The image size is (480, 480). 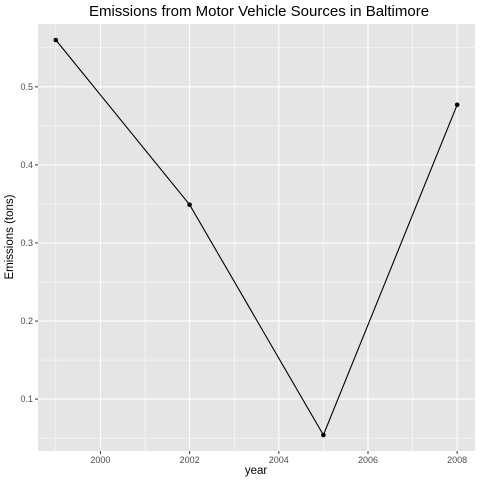 I want to click on x-tick-label: 2002, so click(x=190, y=460).